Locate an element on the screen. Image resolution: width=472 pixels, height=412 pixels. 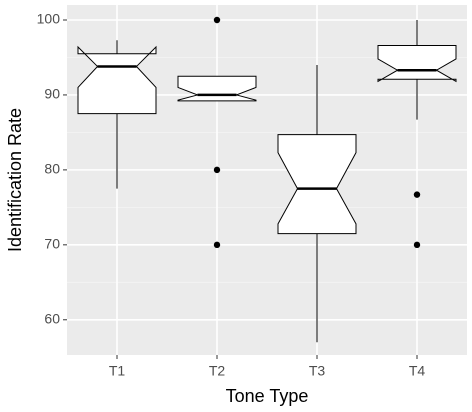
y-tick-label: 90 is located at coordinates (52, 94).